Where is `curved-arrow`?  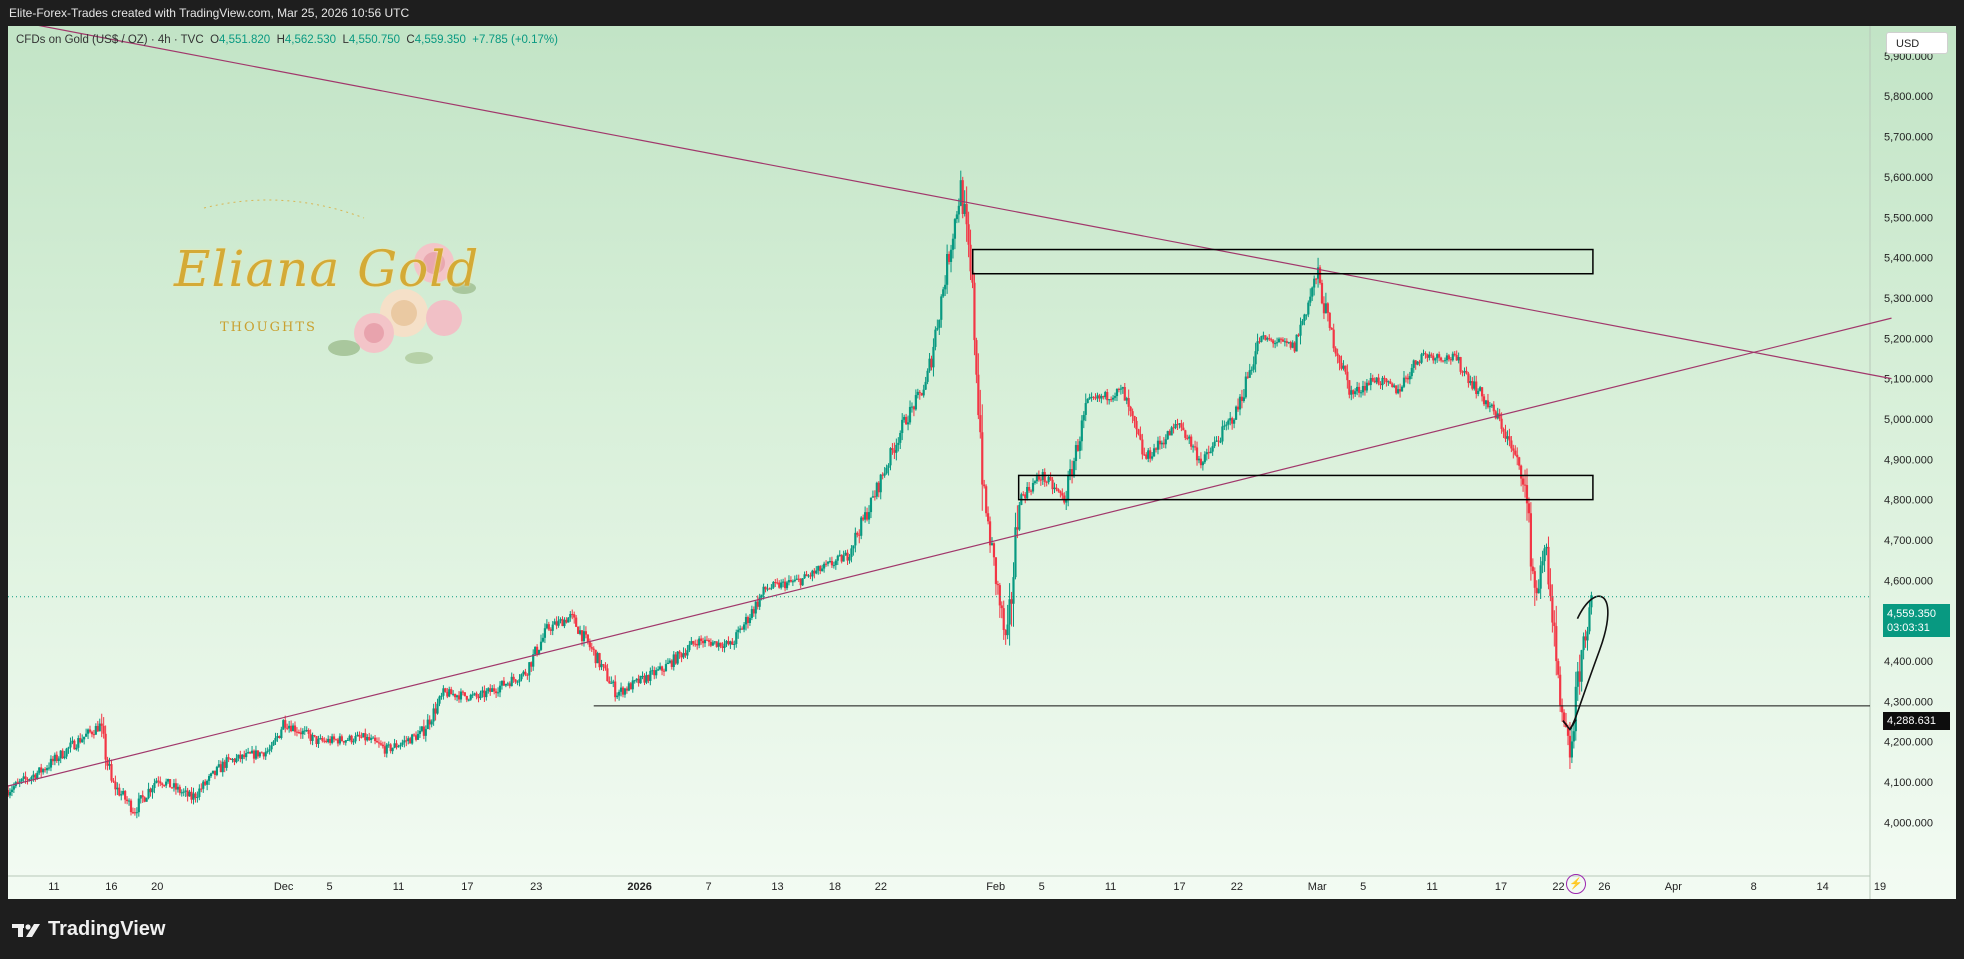 curved-arrow is located at coordinates (1589, 662).